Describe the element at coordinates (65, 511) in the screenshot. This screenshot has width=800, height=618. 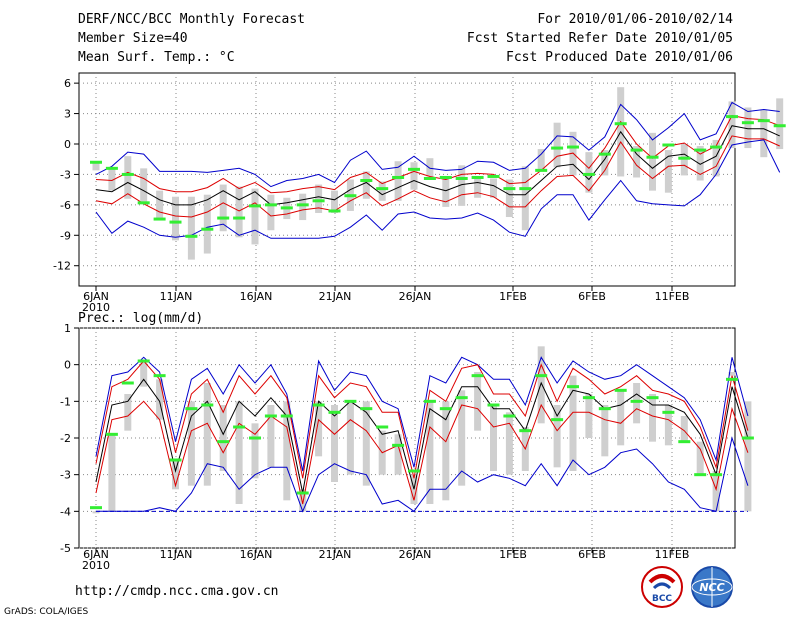
I see `y-tick-label: -4` at that location.